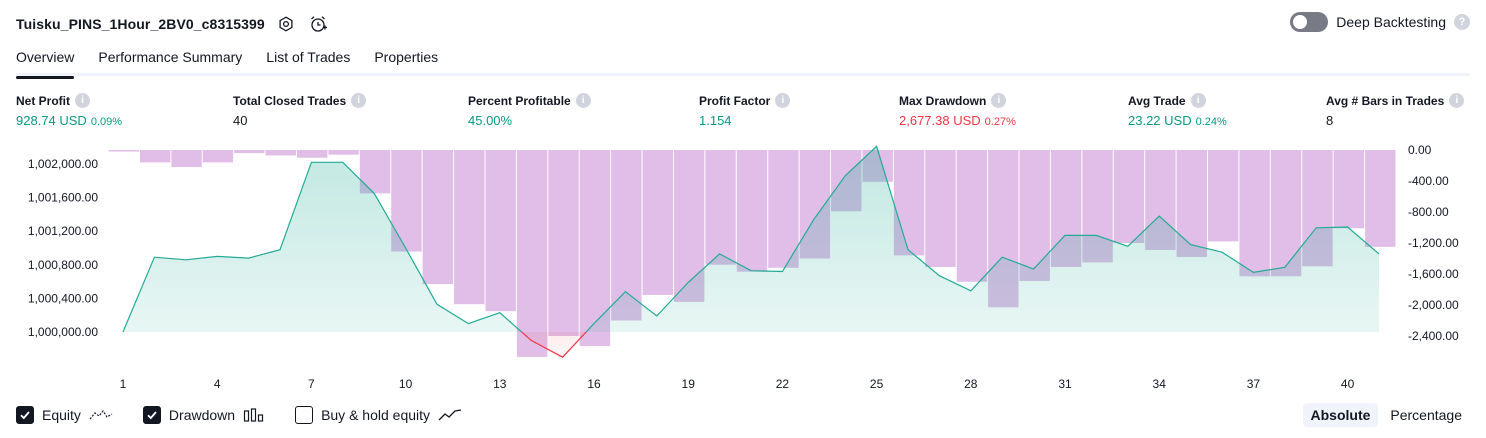  Describe the element at coordinates (63, 298) in the screenshot. I see `left-axis-tick: 1,000,400.00` at that location.